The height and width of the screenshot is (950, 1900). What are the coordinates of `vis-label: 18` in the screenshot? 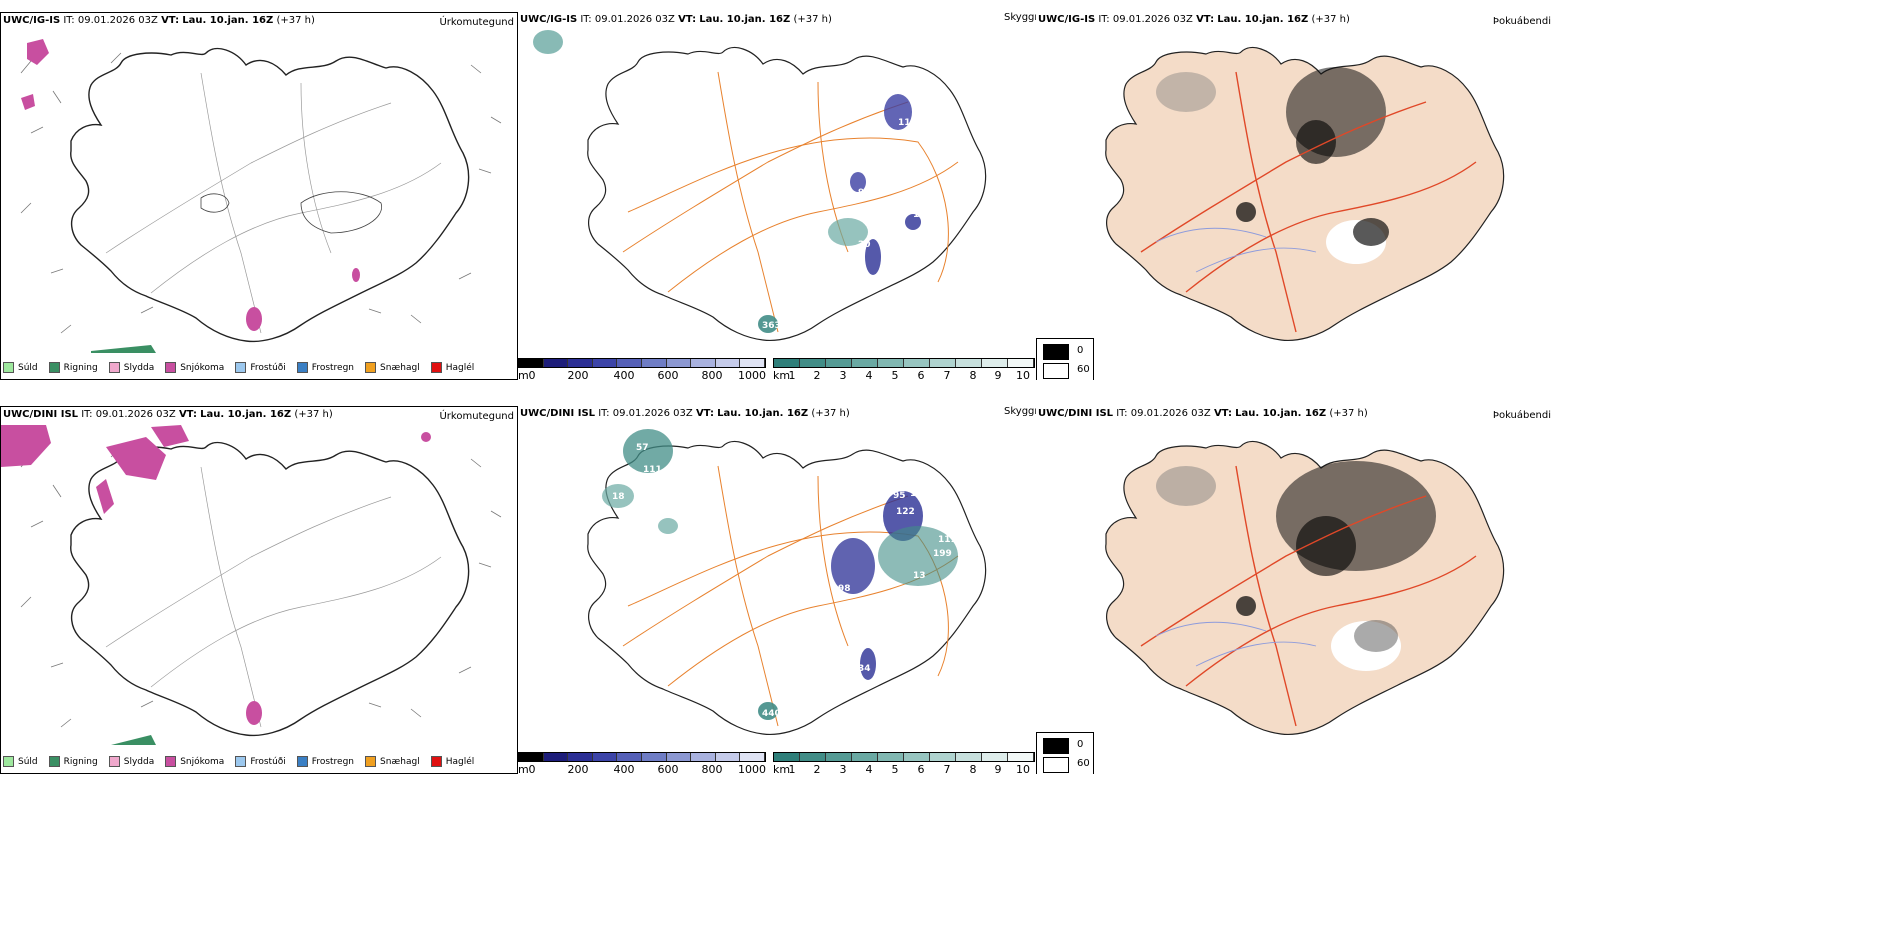 It's located at (618, 497).